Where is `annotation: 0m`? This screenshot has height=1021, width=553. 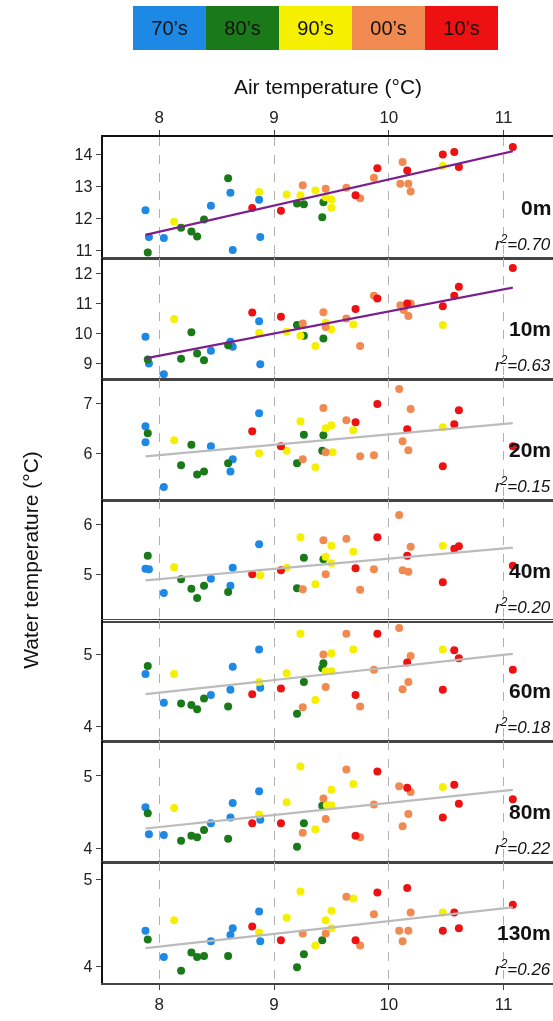 annotation: 0m is located at coordinates (536, 207).